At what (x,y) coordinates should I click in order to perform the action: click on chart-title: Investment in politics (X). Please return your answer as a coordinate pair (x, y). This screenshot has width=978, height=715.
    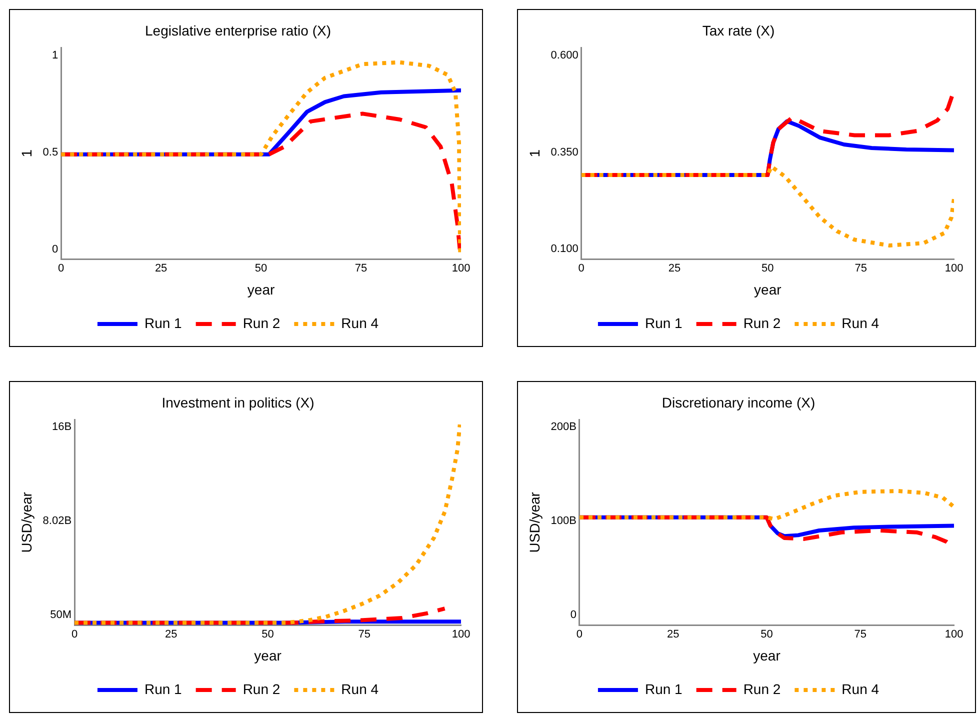
    Looking at the image, I should click on (238, 402).